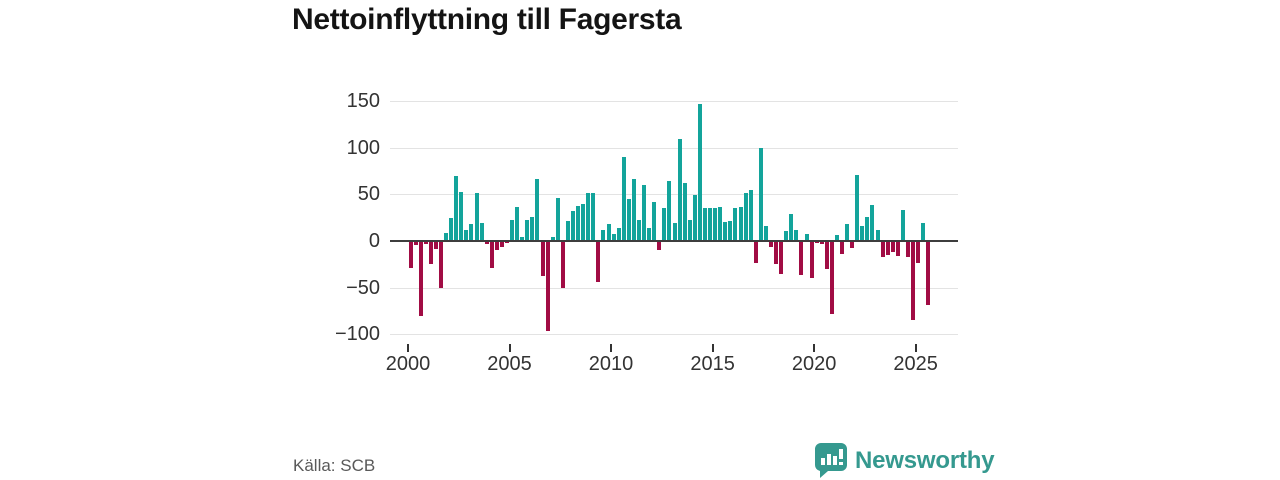  Describe the element at coordinates (542, 259) in the screenshot. I see `bar-nettoinflyttning-q26` at that location.